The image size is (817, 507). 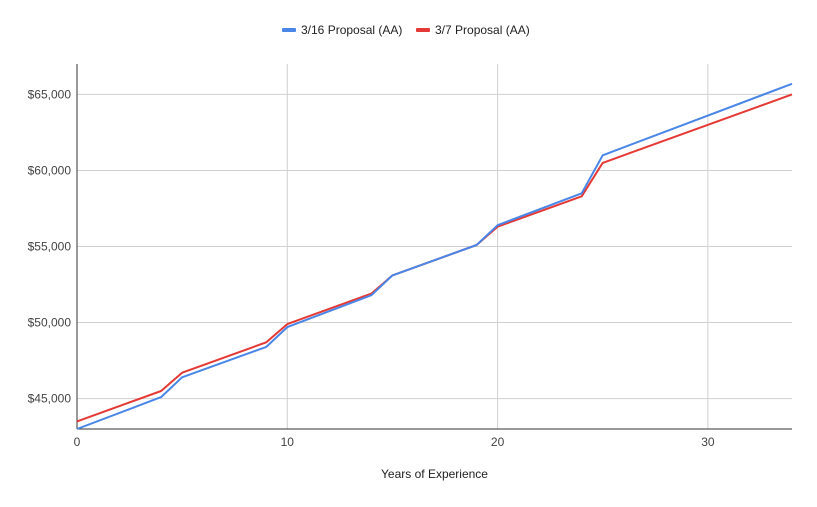 What do you see at coordinates (434, 474) in the screenshot?
I see `x-axis-title: Years of Experience` at bounding box center [434, 474].